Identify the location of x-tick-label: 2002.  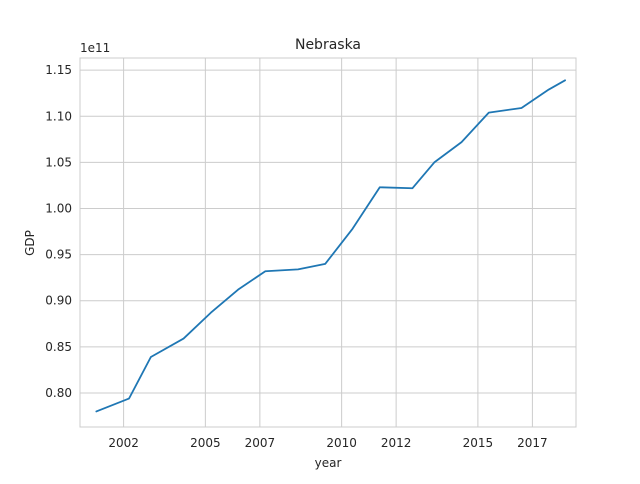
(123, 443).